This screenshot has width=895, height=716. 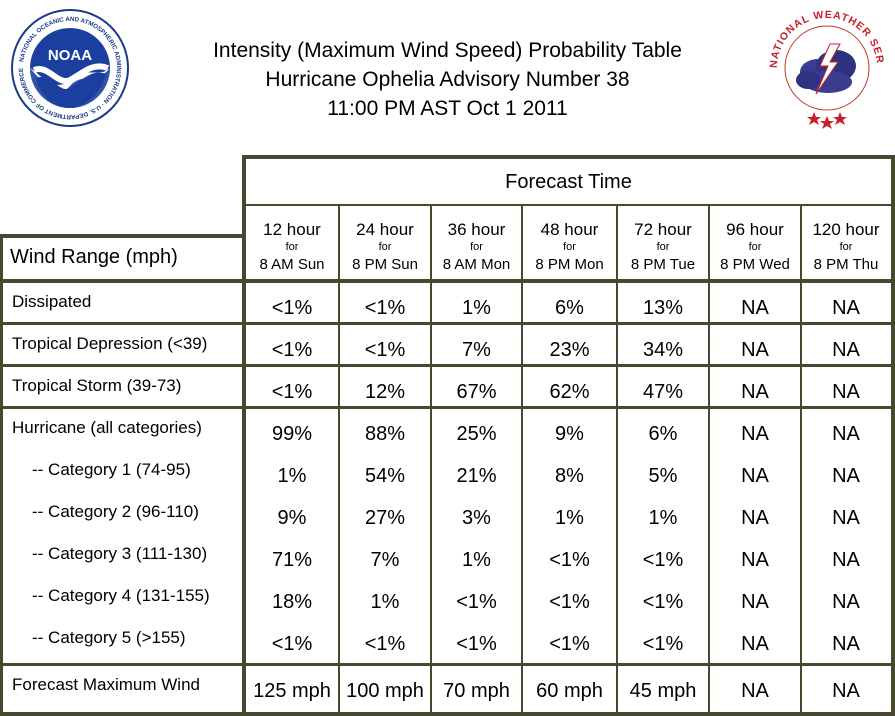 What do you see at coordinates (476, 392) in the screenshot?
I see `table-cell: 67%` at bounding box center [476, 392].